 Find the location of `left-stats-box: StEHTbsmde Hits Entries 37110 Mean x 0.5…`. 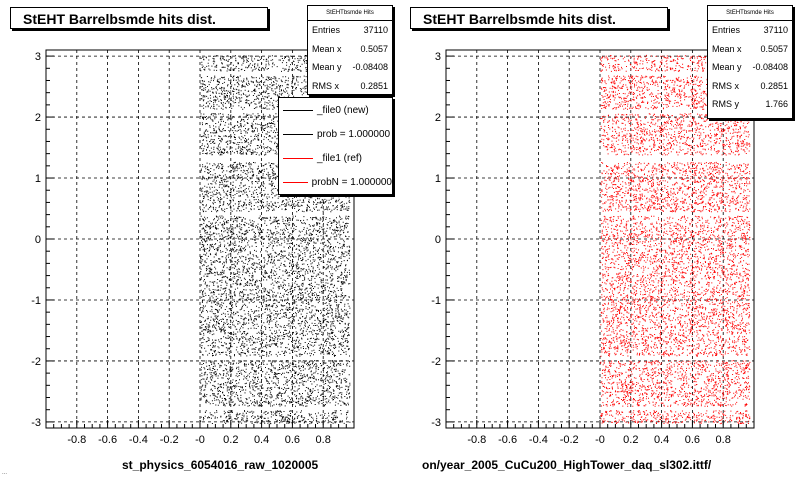

left-stats-box: StEHTbsmde Hits Entries 37110 Mean x 0.5… is located at coordinates (350, 50).